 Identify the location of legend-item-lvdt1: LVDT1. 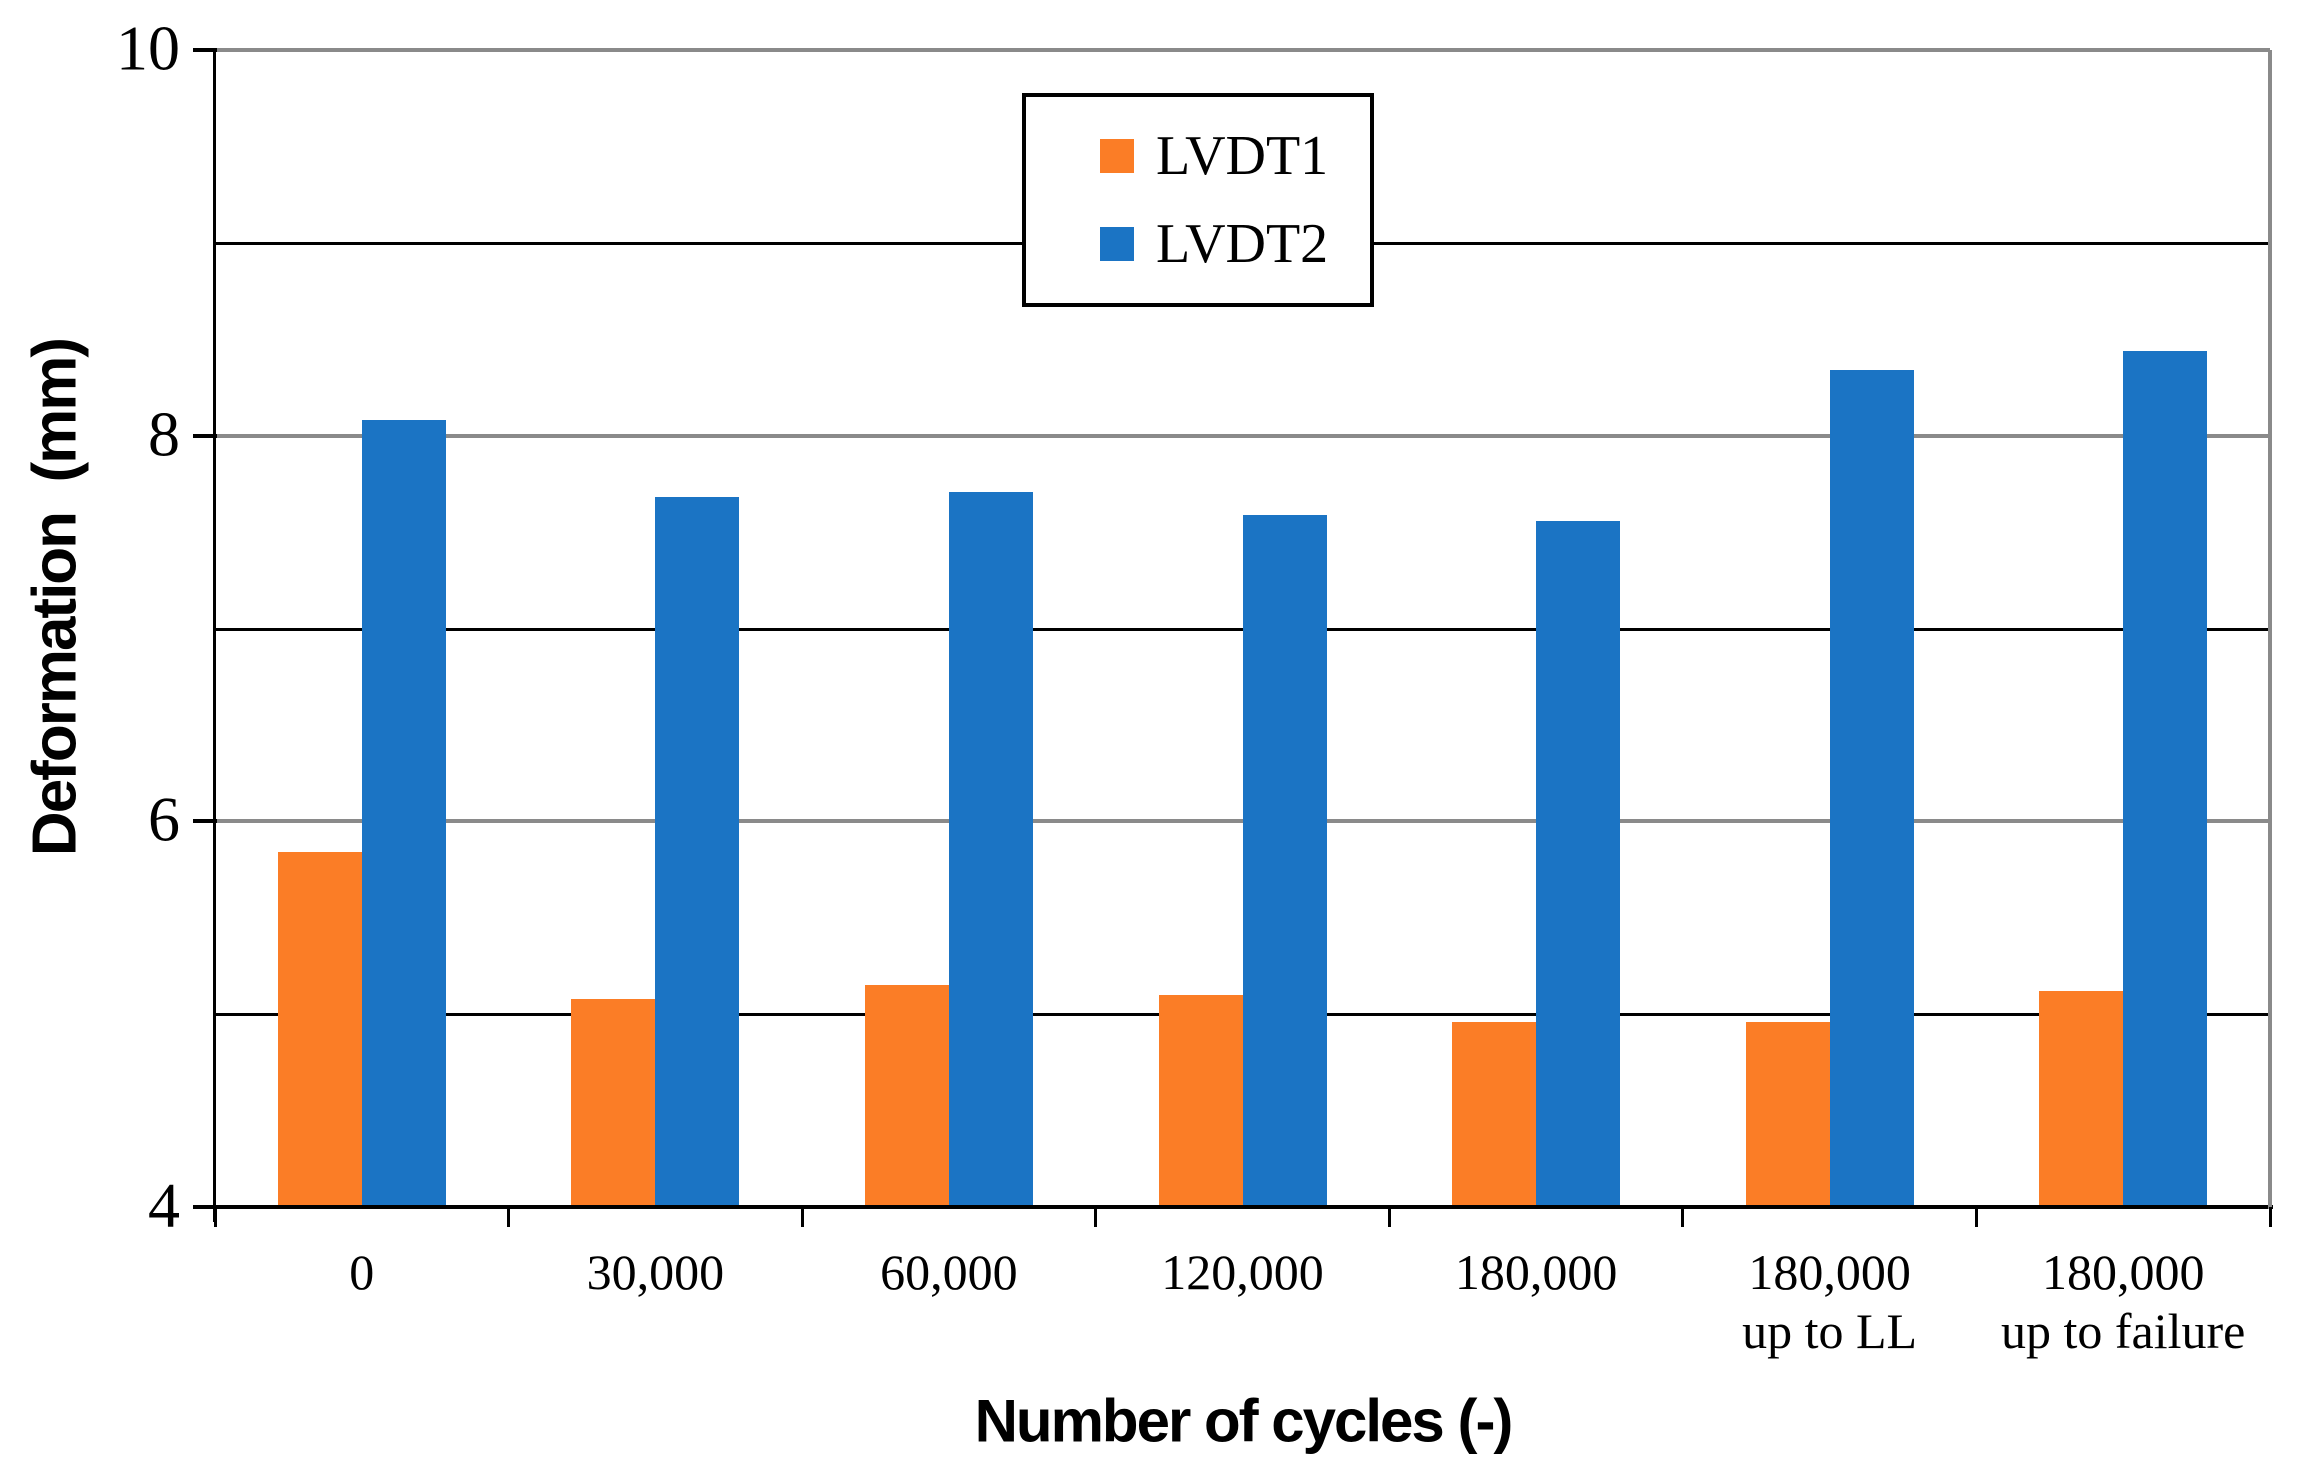
(1235, 156).